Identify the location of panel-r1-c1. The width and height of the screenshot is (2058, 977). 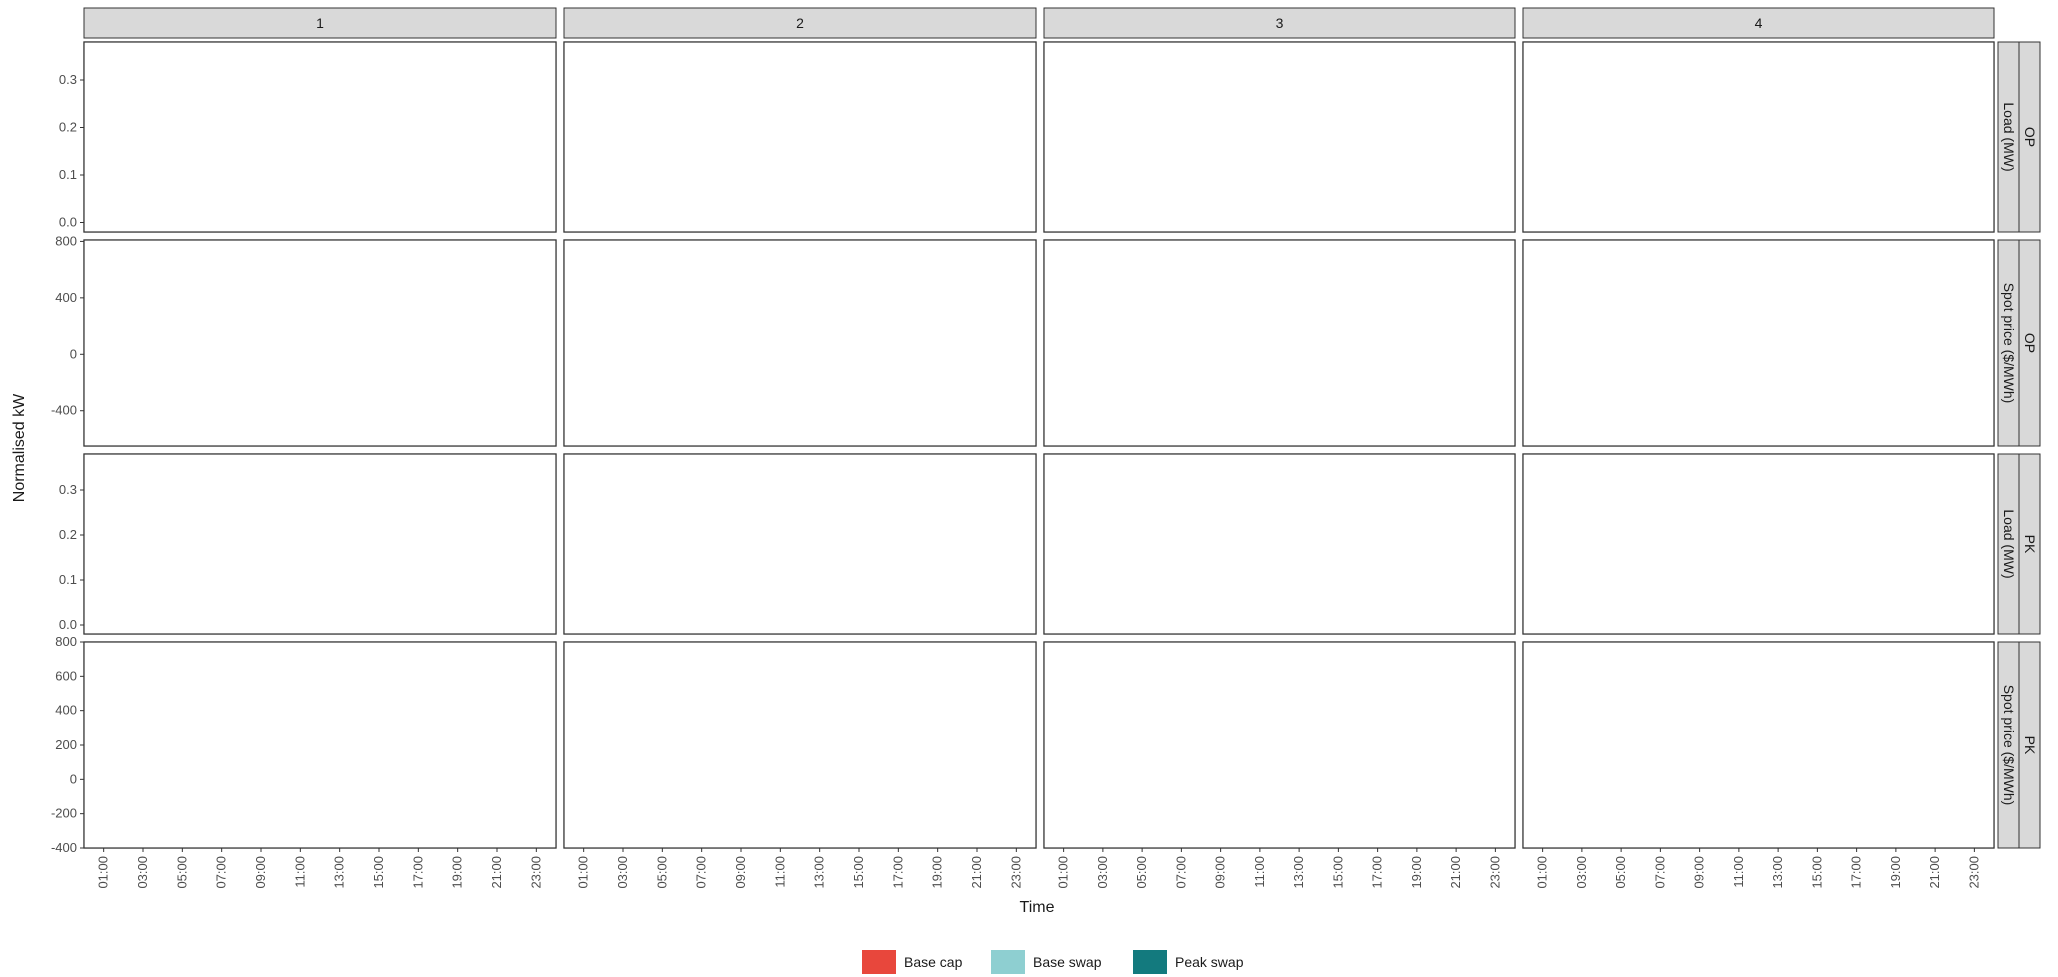
(320, 137).